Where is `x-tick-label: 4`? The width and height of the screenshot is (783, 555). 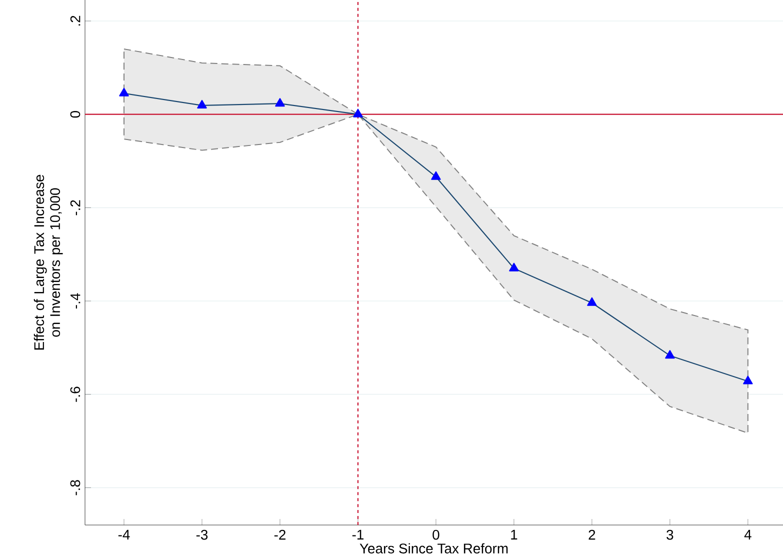
x-tick-label: 4 is located at coordinates (748, 535).